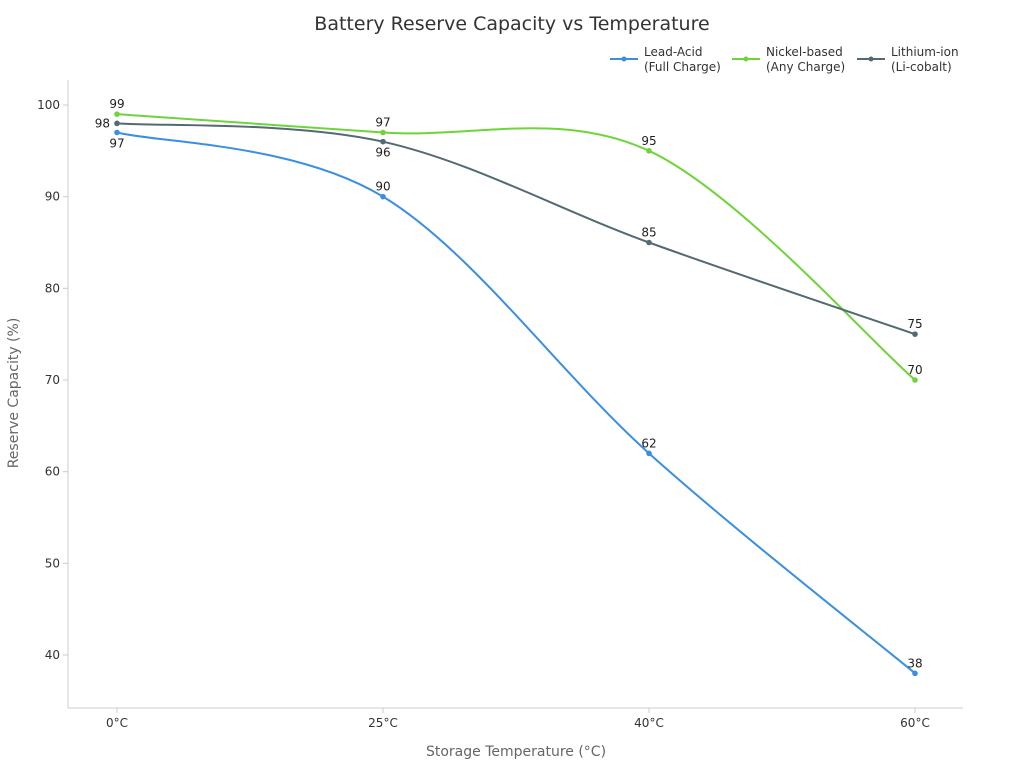  I want to click on x-tick-label: 0°C, so click(117, 723).